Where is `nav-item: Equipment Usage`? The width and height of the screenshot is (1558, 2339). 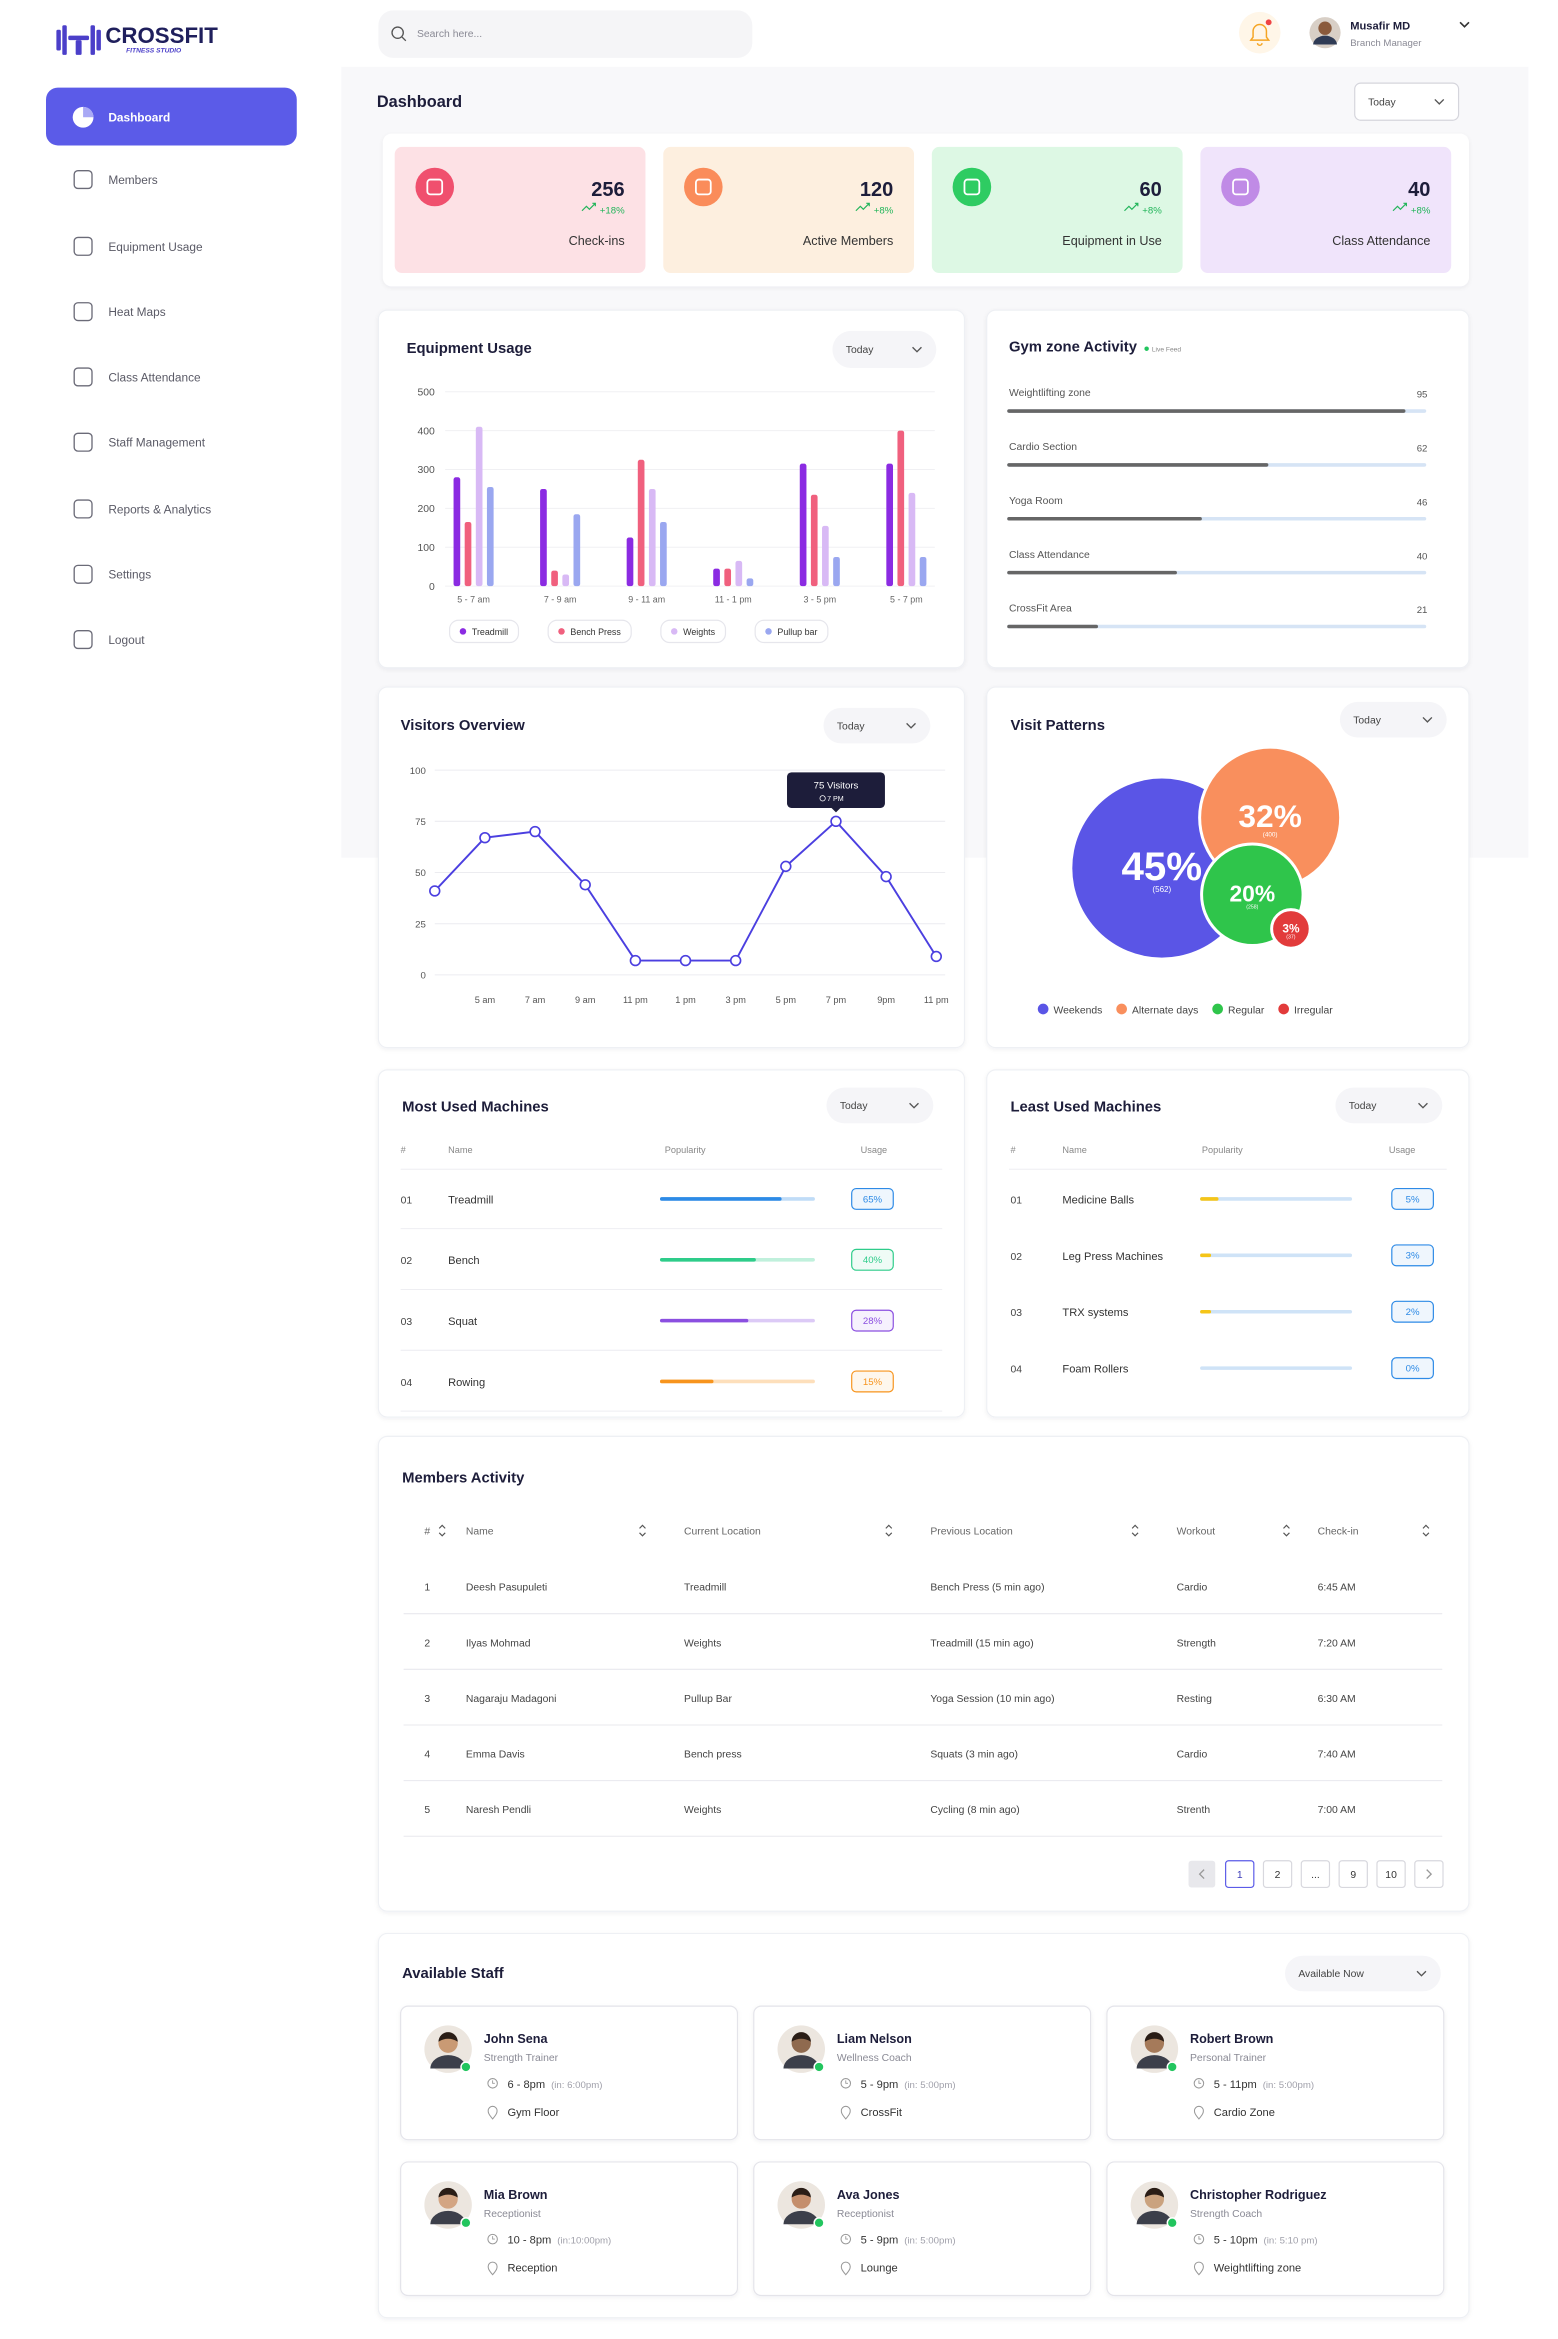 nav-item: Equipment Usage is located at coordinates (138, 246).